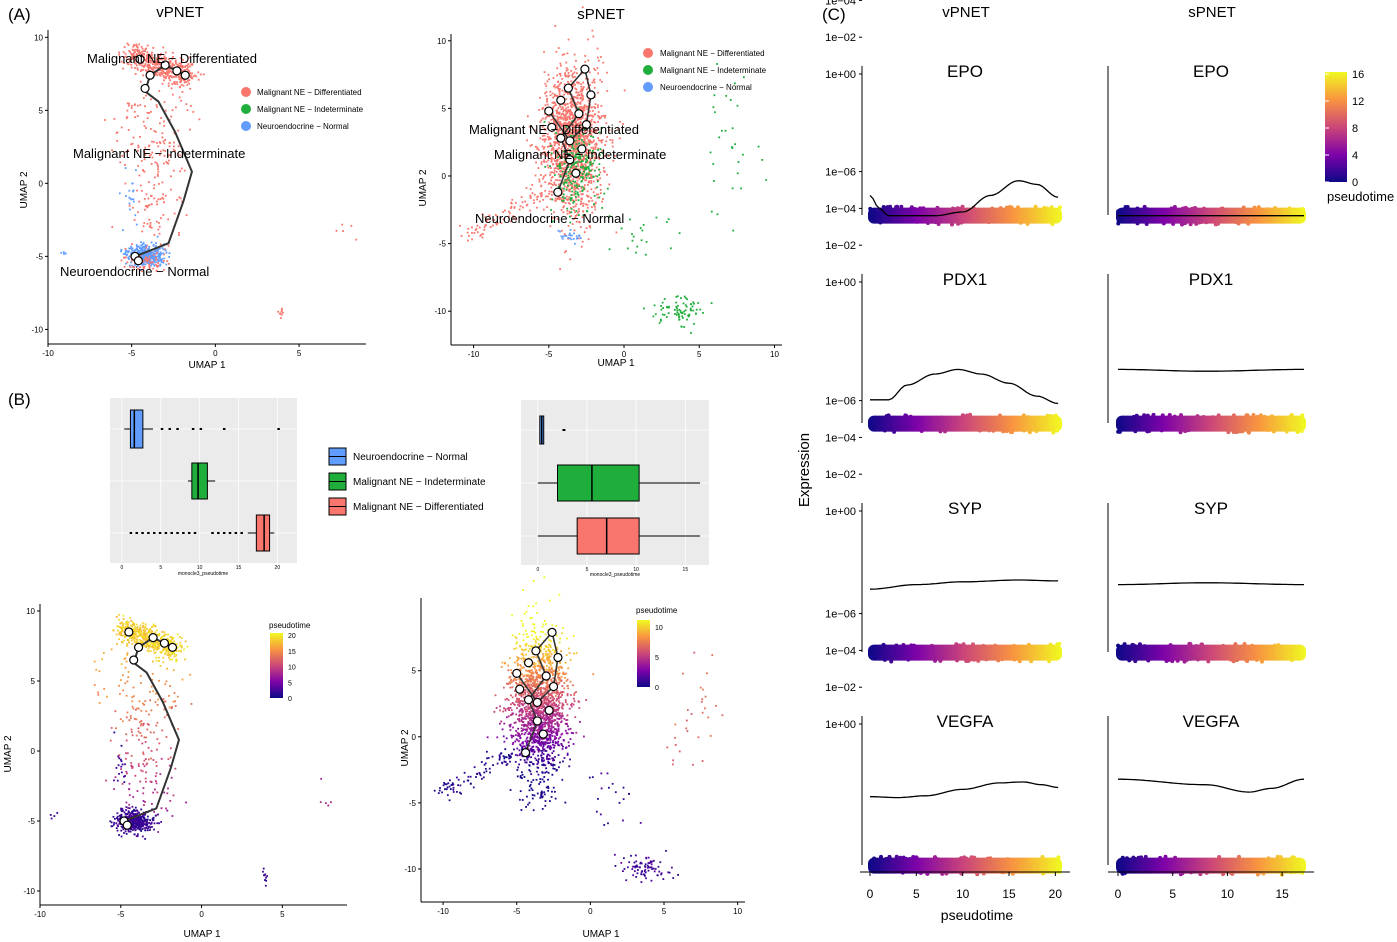 The image size is (1397, 942). What do you see at coordinates (224, 533) in the screenshot?
I see `outlier` at bounding box center [224, 533].